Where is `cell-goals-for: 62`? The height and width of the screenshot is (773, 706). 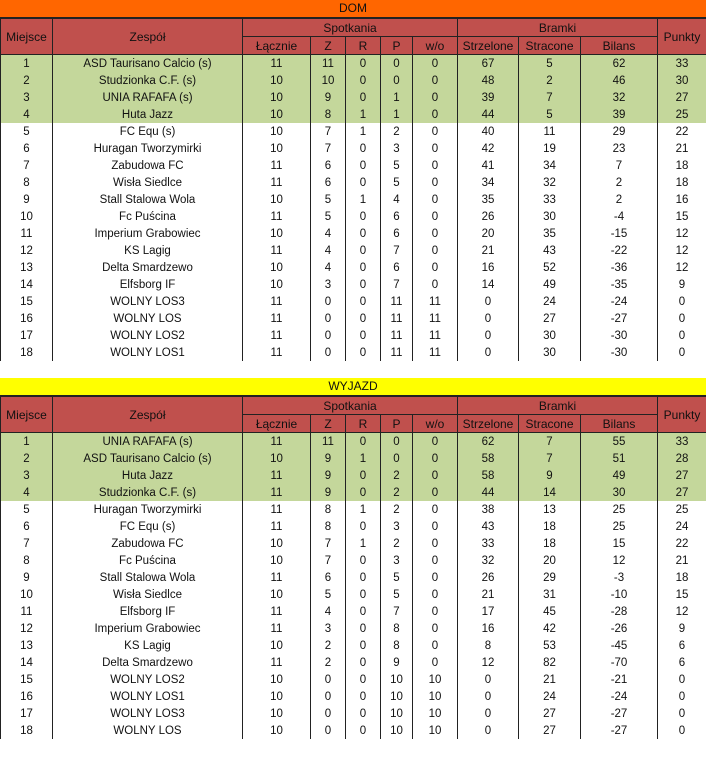
cell-goals-for: 62 is located at coordinates (488, 441).